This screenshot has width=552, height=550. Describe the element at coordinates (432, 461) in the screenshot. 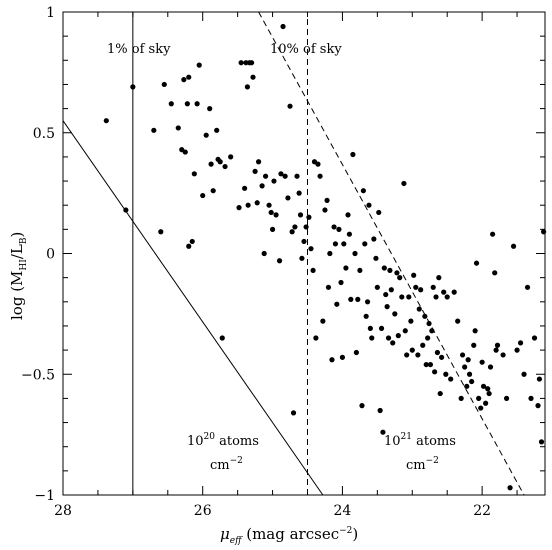

I see `annotation-1e21-unit-exp: −2` at that location.